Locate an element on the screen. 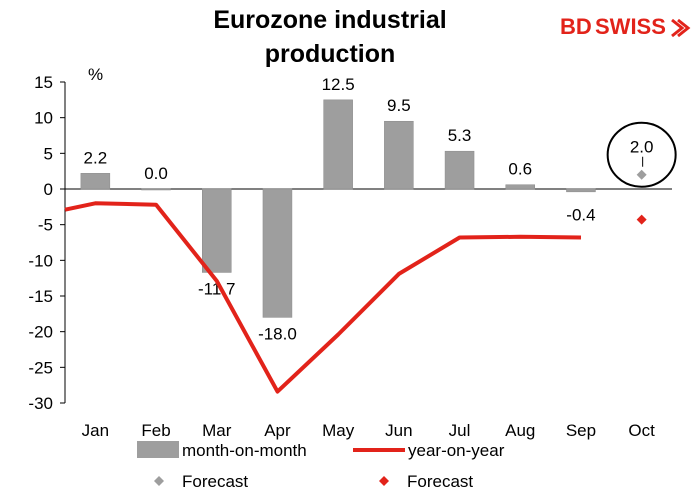  x-tick-label: May is located at coordinates (338, 430).